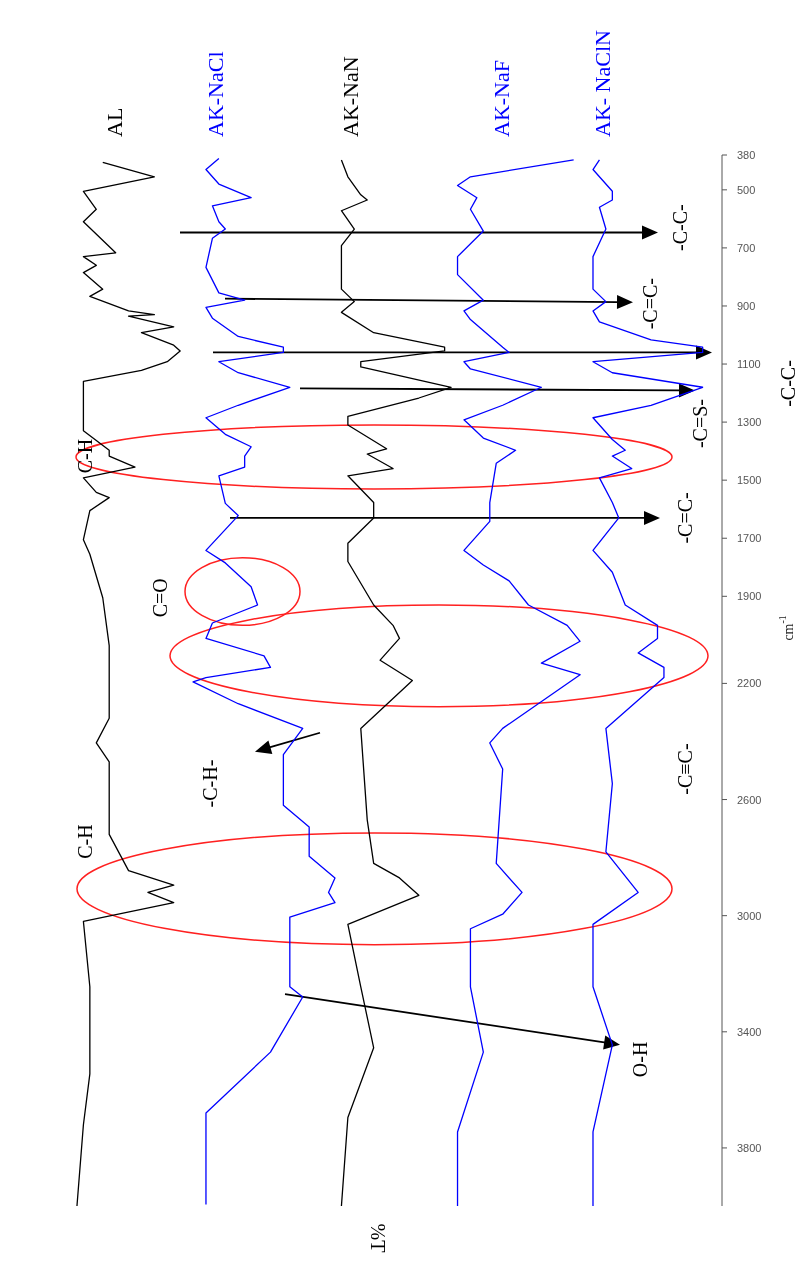 This screenshot has width=803, height=1263. I want to click on annotation: C=O, so click(160, 598).